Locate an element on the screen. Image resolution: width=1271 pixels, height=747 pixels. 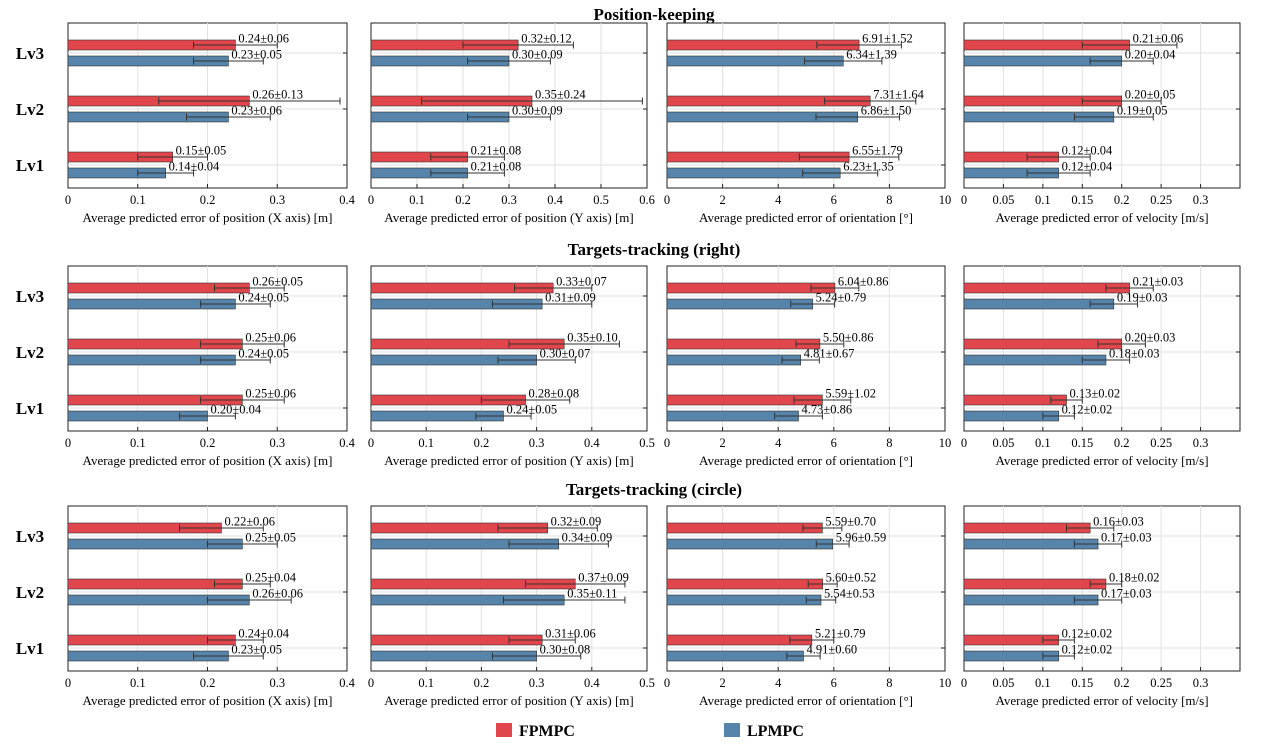
data-label: 0.34±0.09 is located at coordinates (587, 538).